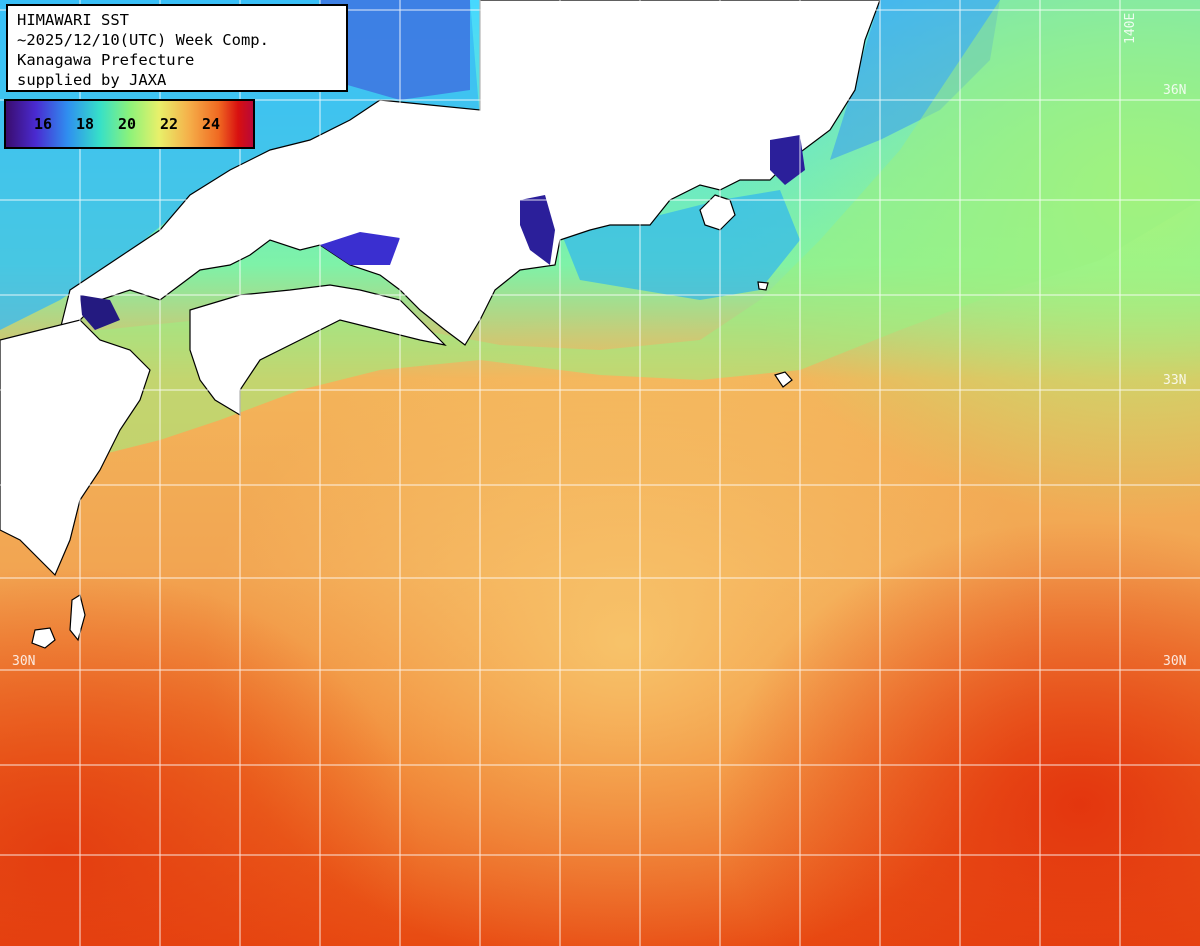 This screenshot has height=946, width=1200. I want to click on cold-water-northeast, so click(915, 80).